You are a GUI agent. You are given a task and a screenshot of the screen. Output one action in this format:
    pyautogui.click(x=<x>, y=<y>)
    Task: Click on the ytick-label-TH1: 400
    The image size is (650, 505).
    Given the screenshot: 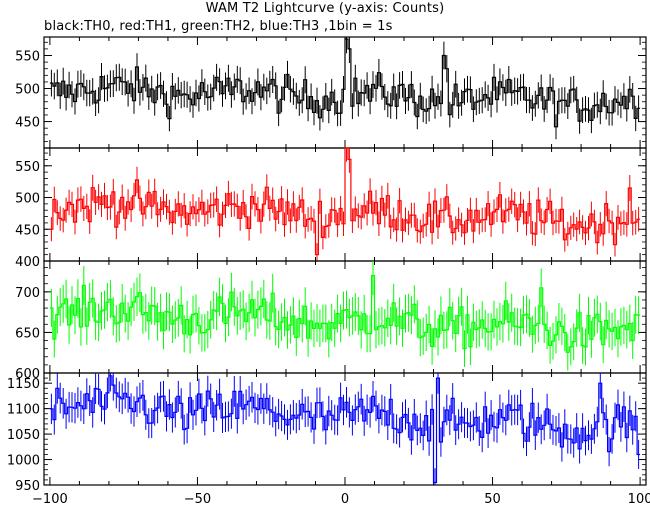 What is the action you would take?
    pyautogui.click(x=27, y=262)
    